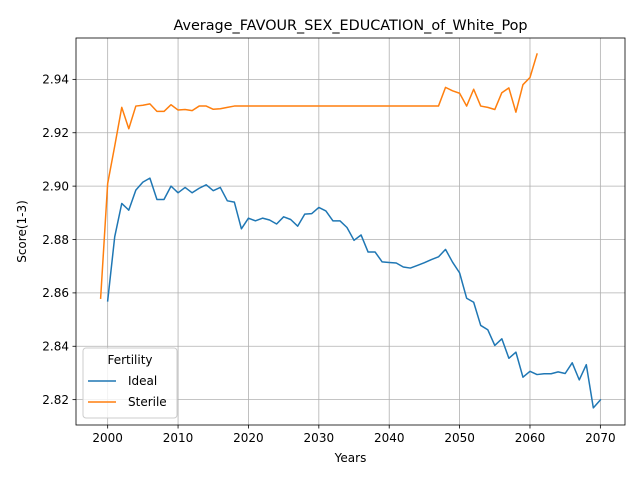  I want to click on x-axis: 2000 2010 2020 2030 2040 2050 2060 2070, so click(354, 435).